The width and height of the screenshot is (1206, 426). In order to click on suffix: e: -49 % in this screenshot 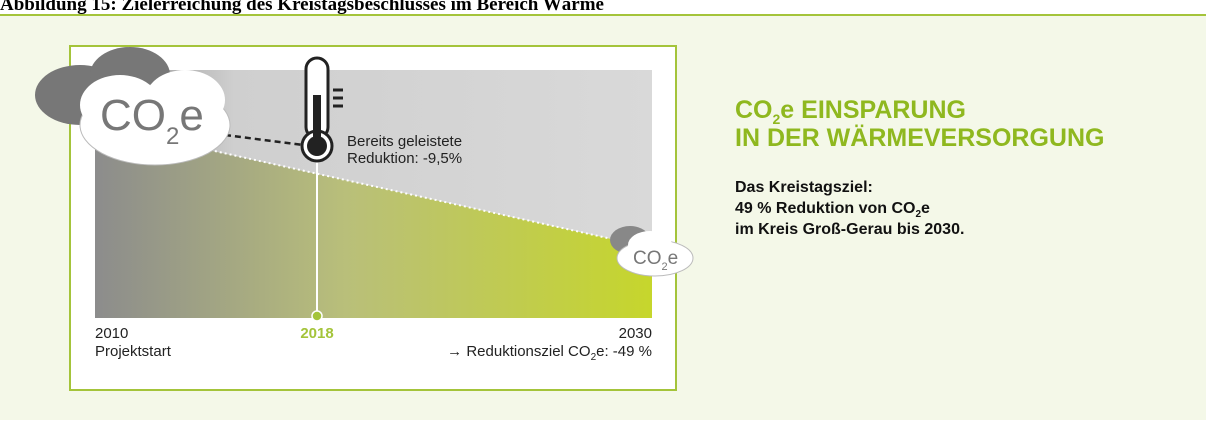, I will do `click(624, 351)`.